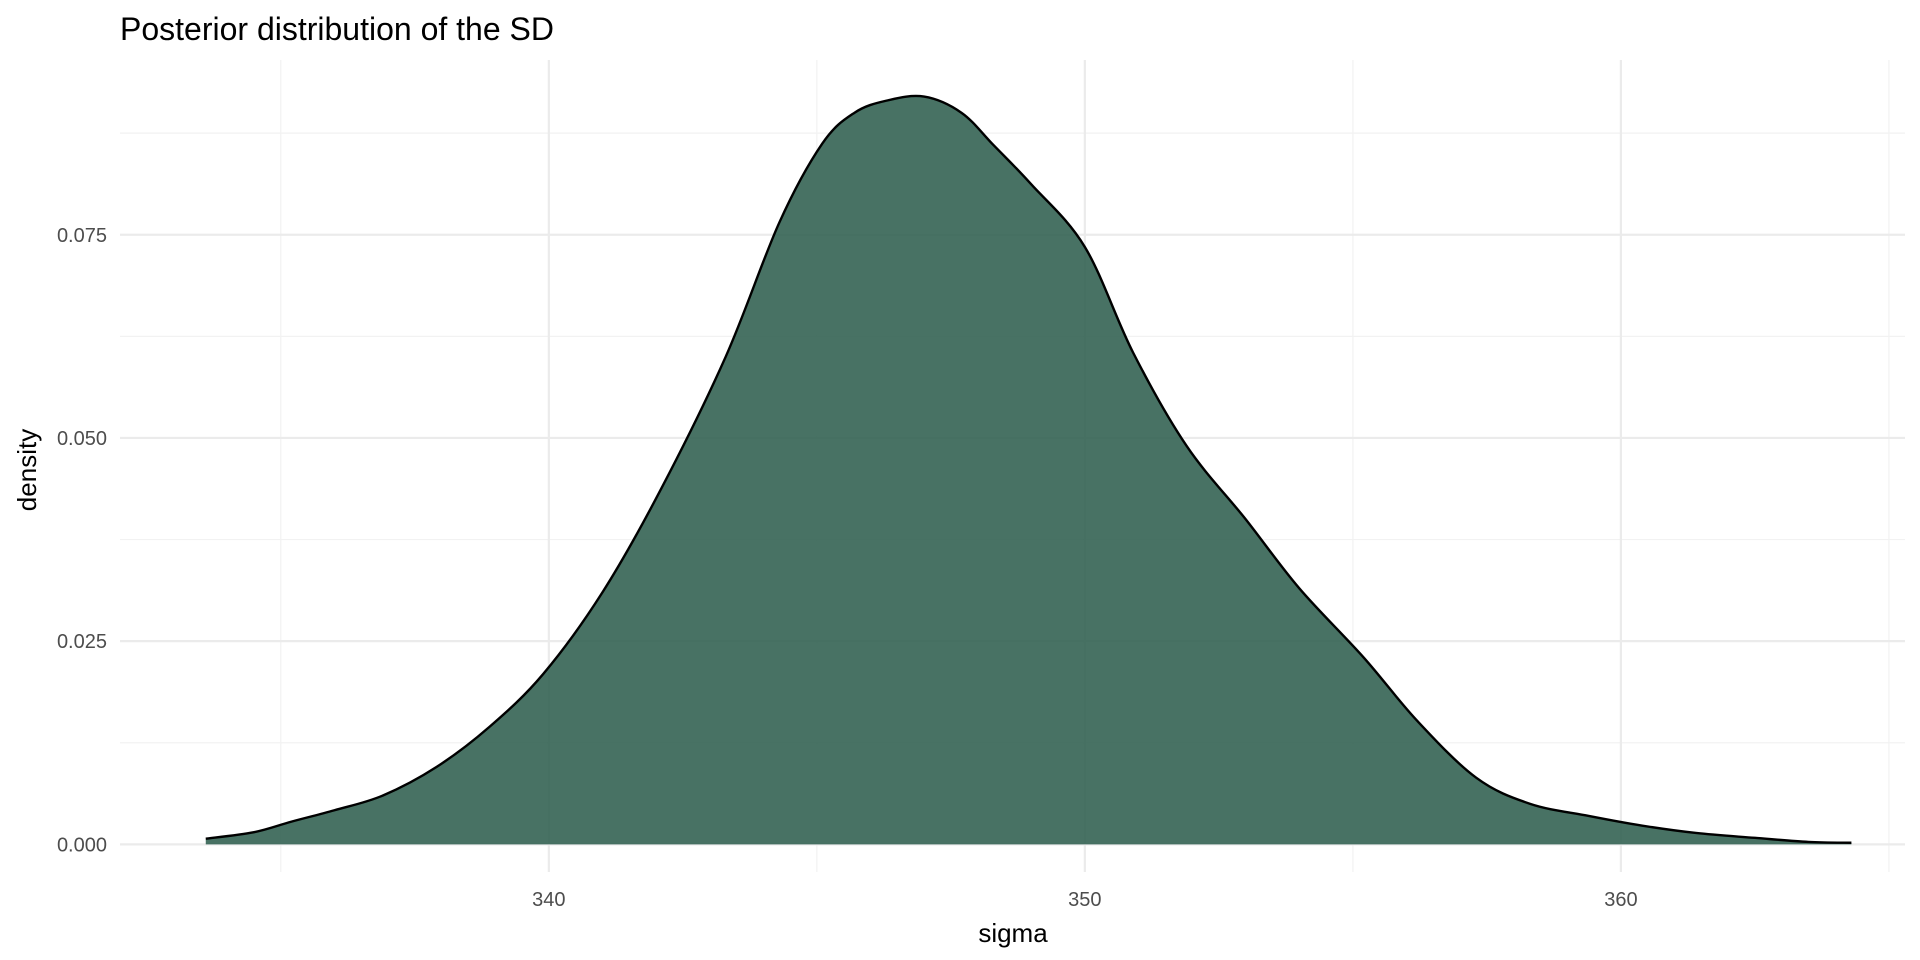  What do you see at coordinates (337, 29) in the screenshot?
I see `chart-title: Posterior distribution of the SD` at bounding box center [337, 29].